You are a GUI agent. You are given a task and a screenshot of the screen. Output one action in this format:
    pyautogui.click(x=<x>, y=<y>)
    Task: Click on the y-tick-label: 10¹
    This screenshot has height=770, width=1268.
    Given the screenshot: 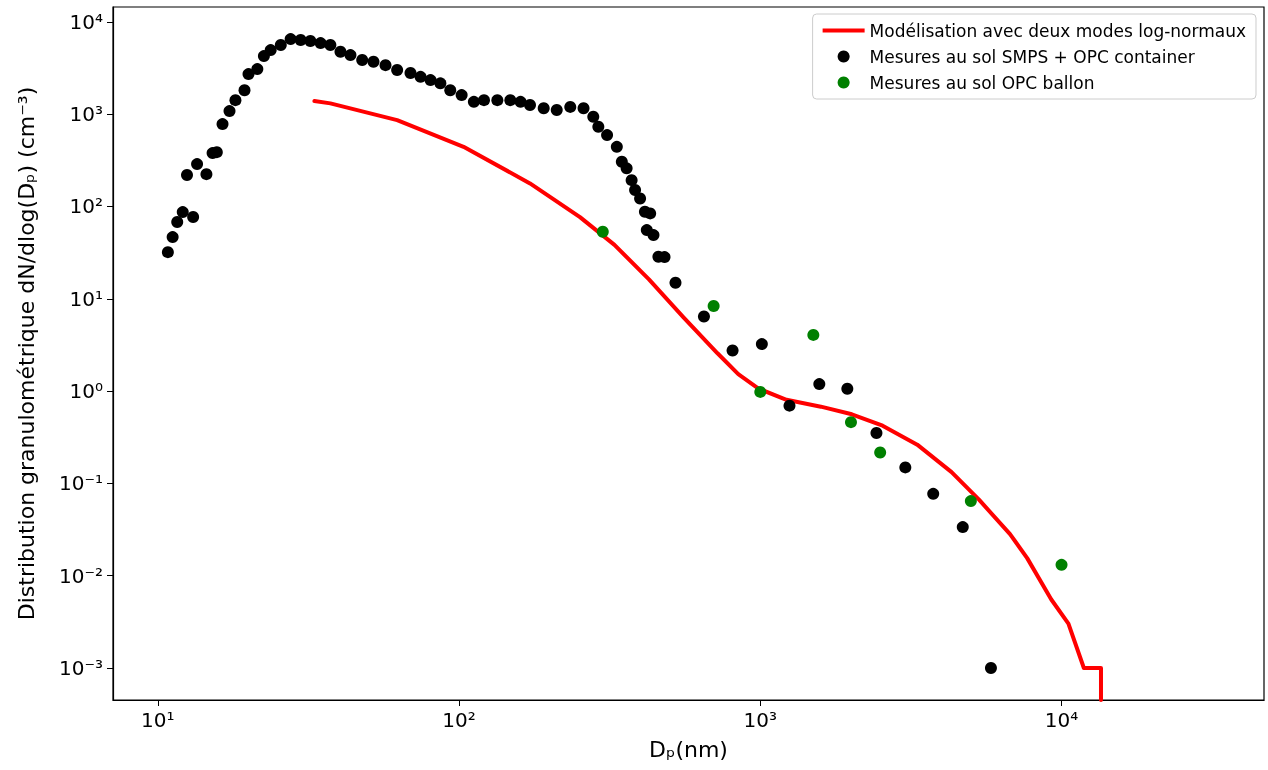 What is the action you would take?
    pyautogui.click(x=86, y=298)
    